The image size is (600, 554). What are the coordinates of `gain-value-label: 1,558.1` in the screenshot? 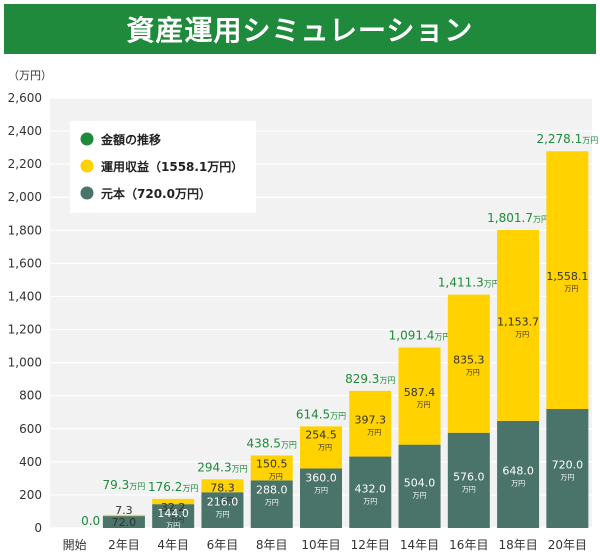 It's located at (567, 276).